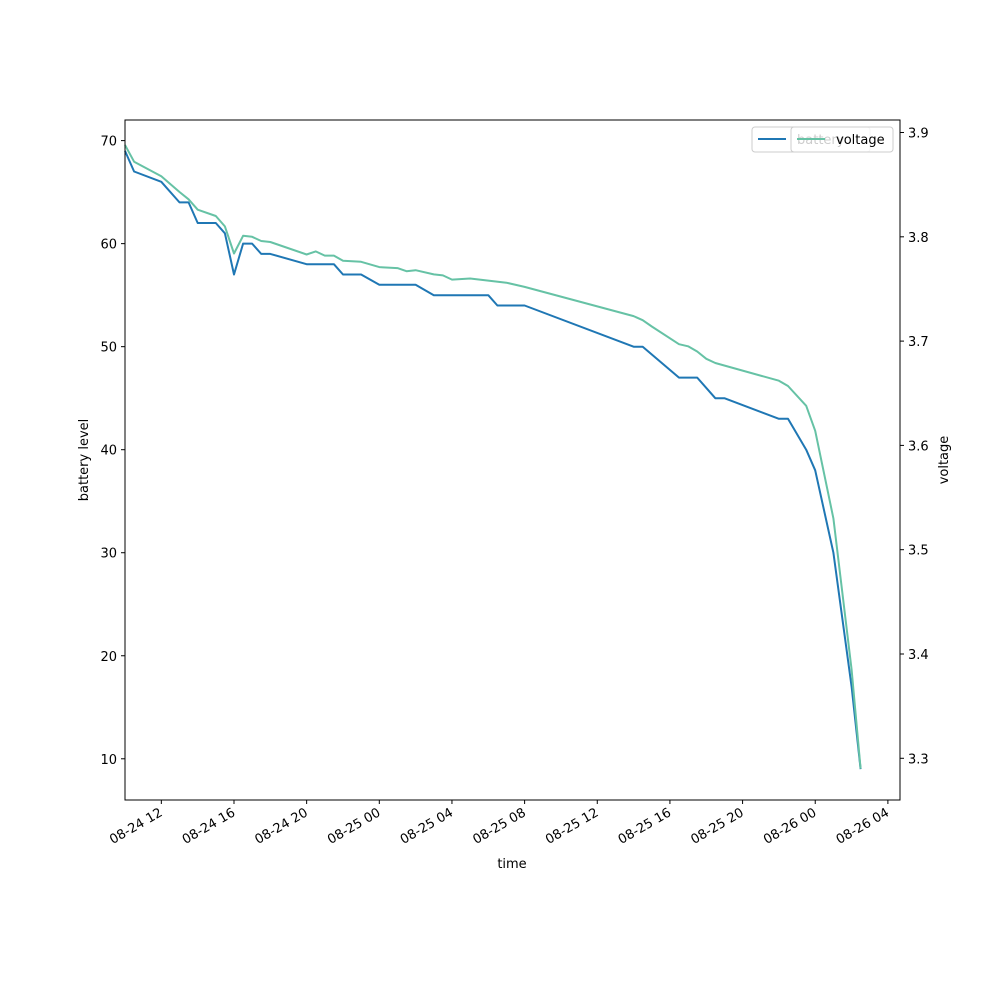 Image resolution: width=1000 pixels, height=1000 pixels. I want to click on x-tick-label: 08-24 20, so click(282, 826).